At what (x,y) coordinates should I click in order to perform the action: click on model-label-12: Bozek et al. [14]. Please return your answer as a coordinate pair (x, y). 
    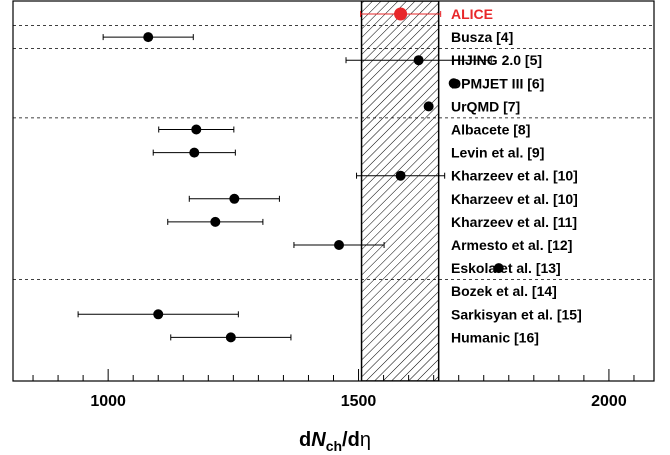
    Looking at the image, I should click on (504, 291).